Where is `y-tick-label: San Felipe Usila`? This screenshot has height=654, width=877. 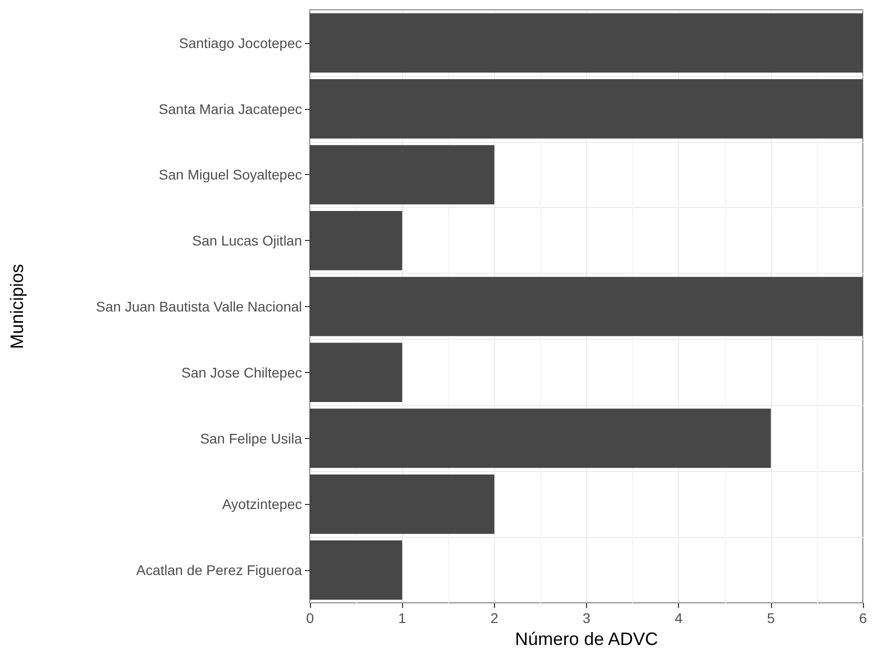
y-tick-label: San Felipe Usila is located at coordinates (251, 438).